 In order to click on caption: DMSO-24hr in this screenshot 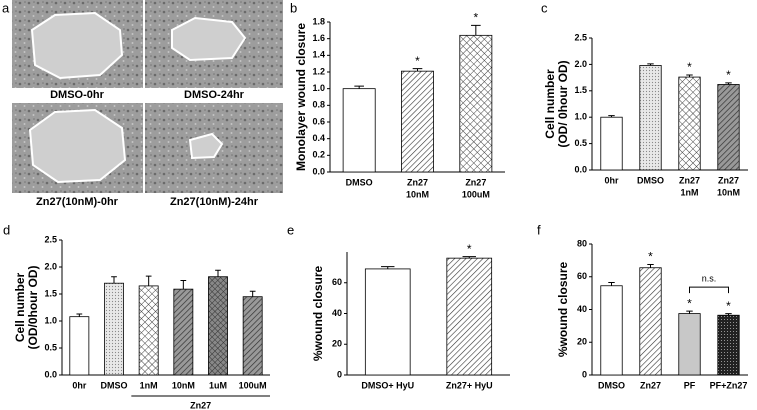, I will do `click(214, 95)`.